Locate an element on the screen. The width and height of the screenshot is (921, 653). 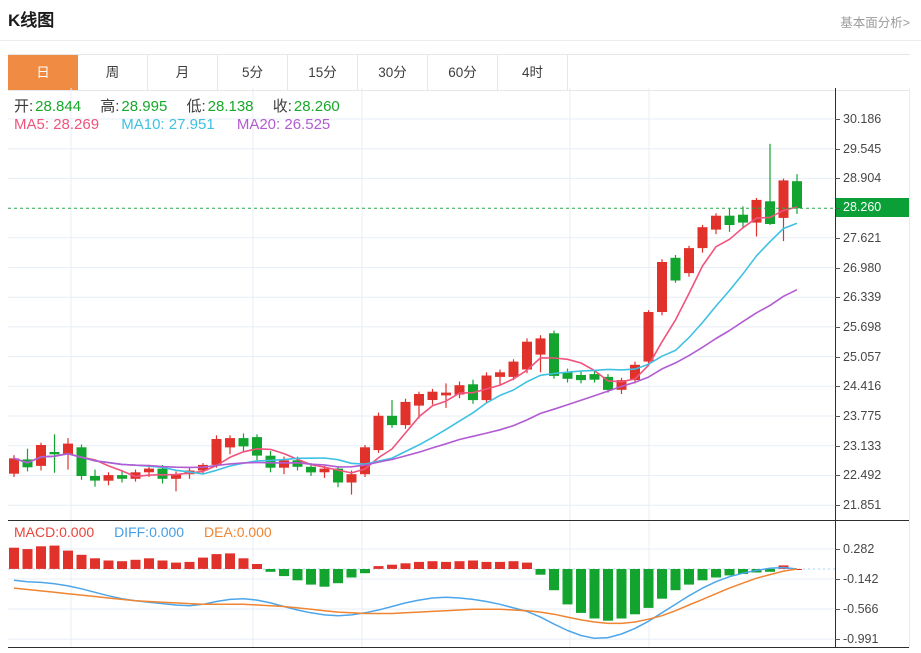
price-axis-label: 24.416 is located at coordinates (862, 386).